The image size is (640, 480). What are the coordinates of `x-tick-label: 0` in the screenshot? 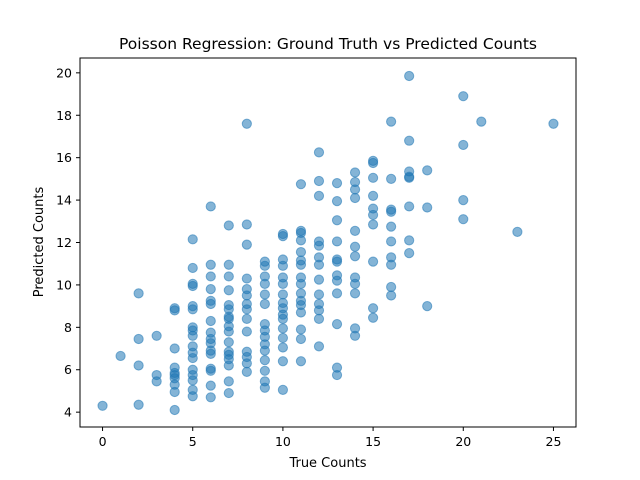 It's located at (103, 441).